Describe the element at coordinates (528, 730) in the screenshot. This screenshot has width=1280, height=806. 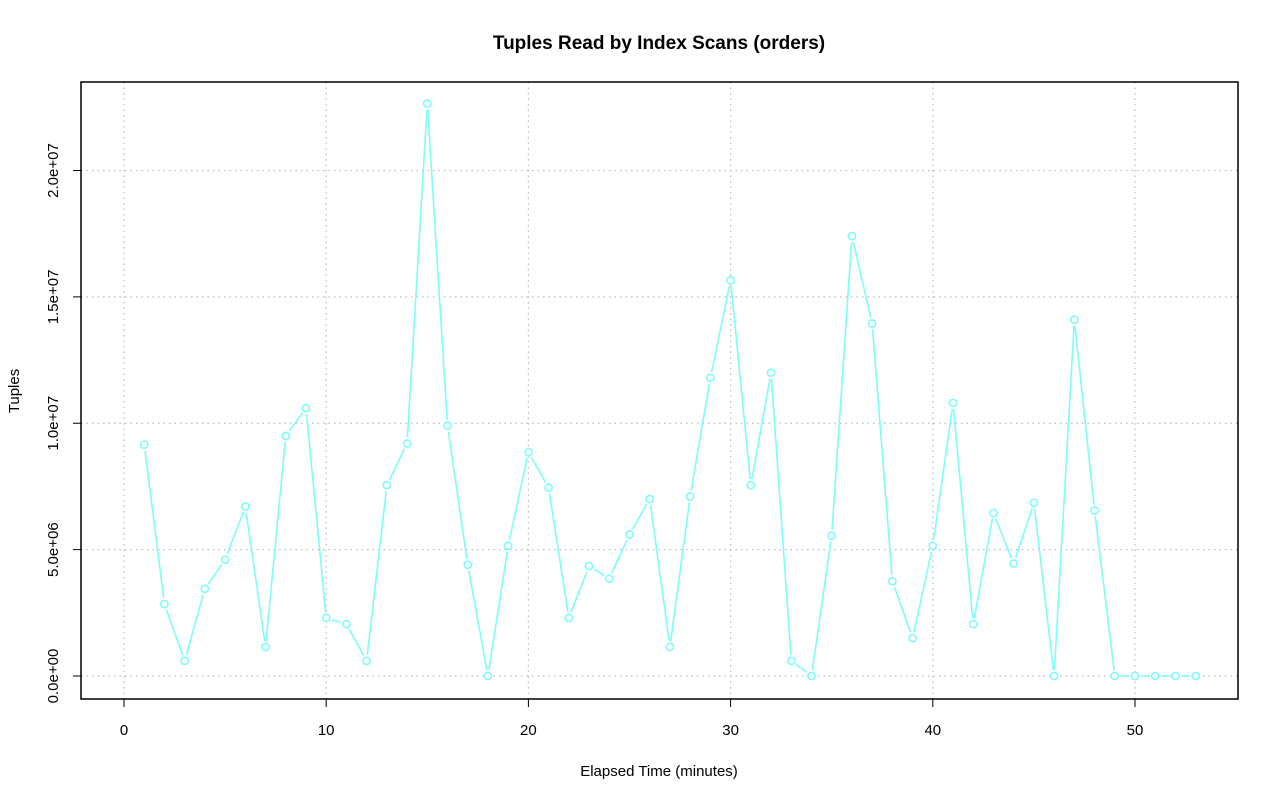
I see `x-tick-label: 20` at that location.